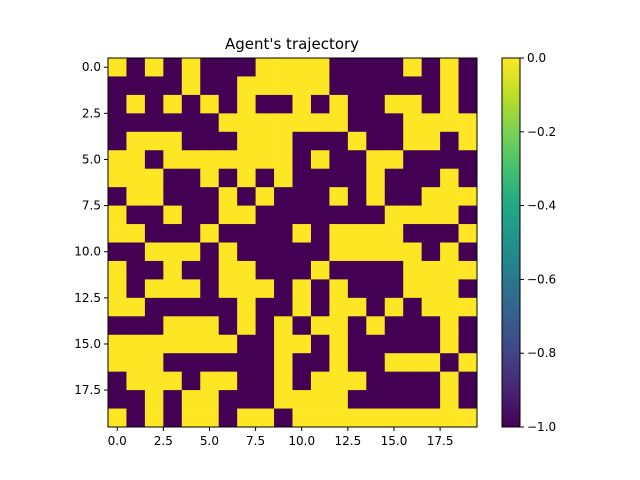 The height and width of the screenshot is (480, 640). What do you see at coordinates (292, 44) in the screenshot?
I see `chart-title: Agent's trajectory` at bounding box center [292, 44].